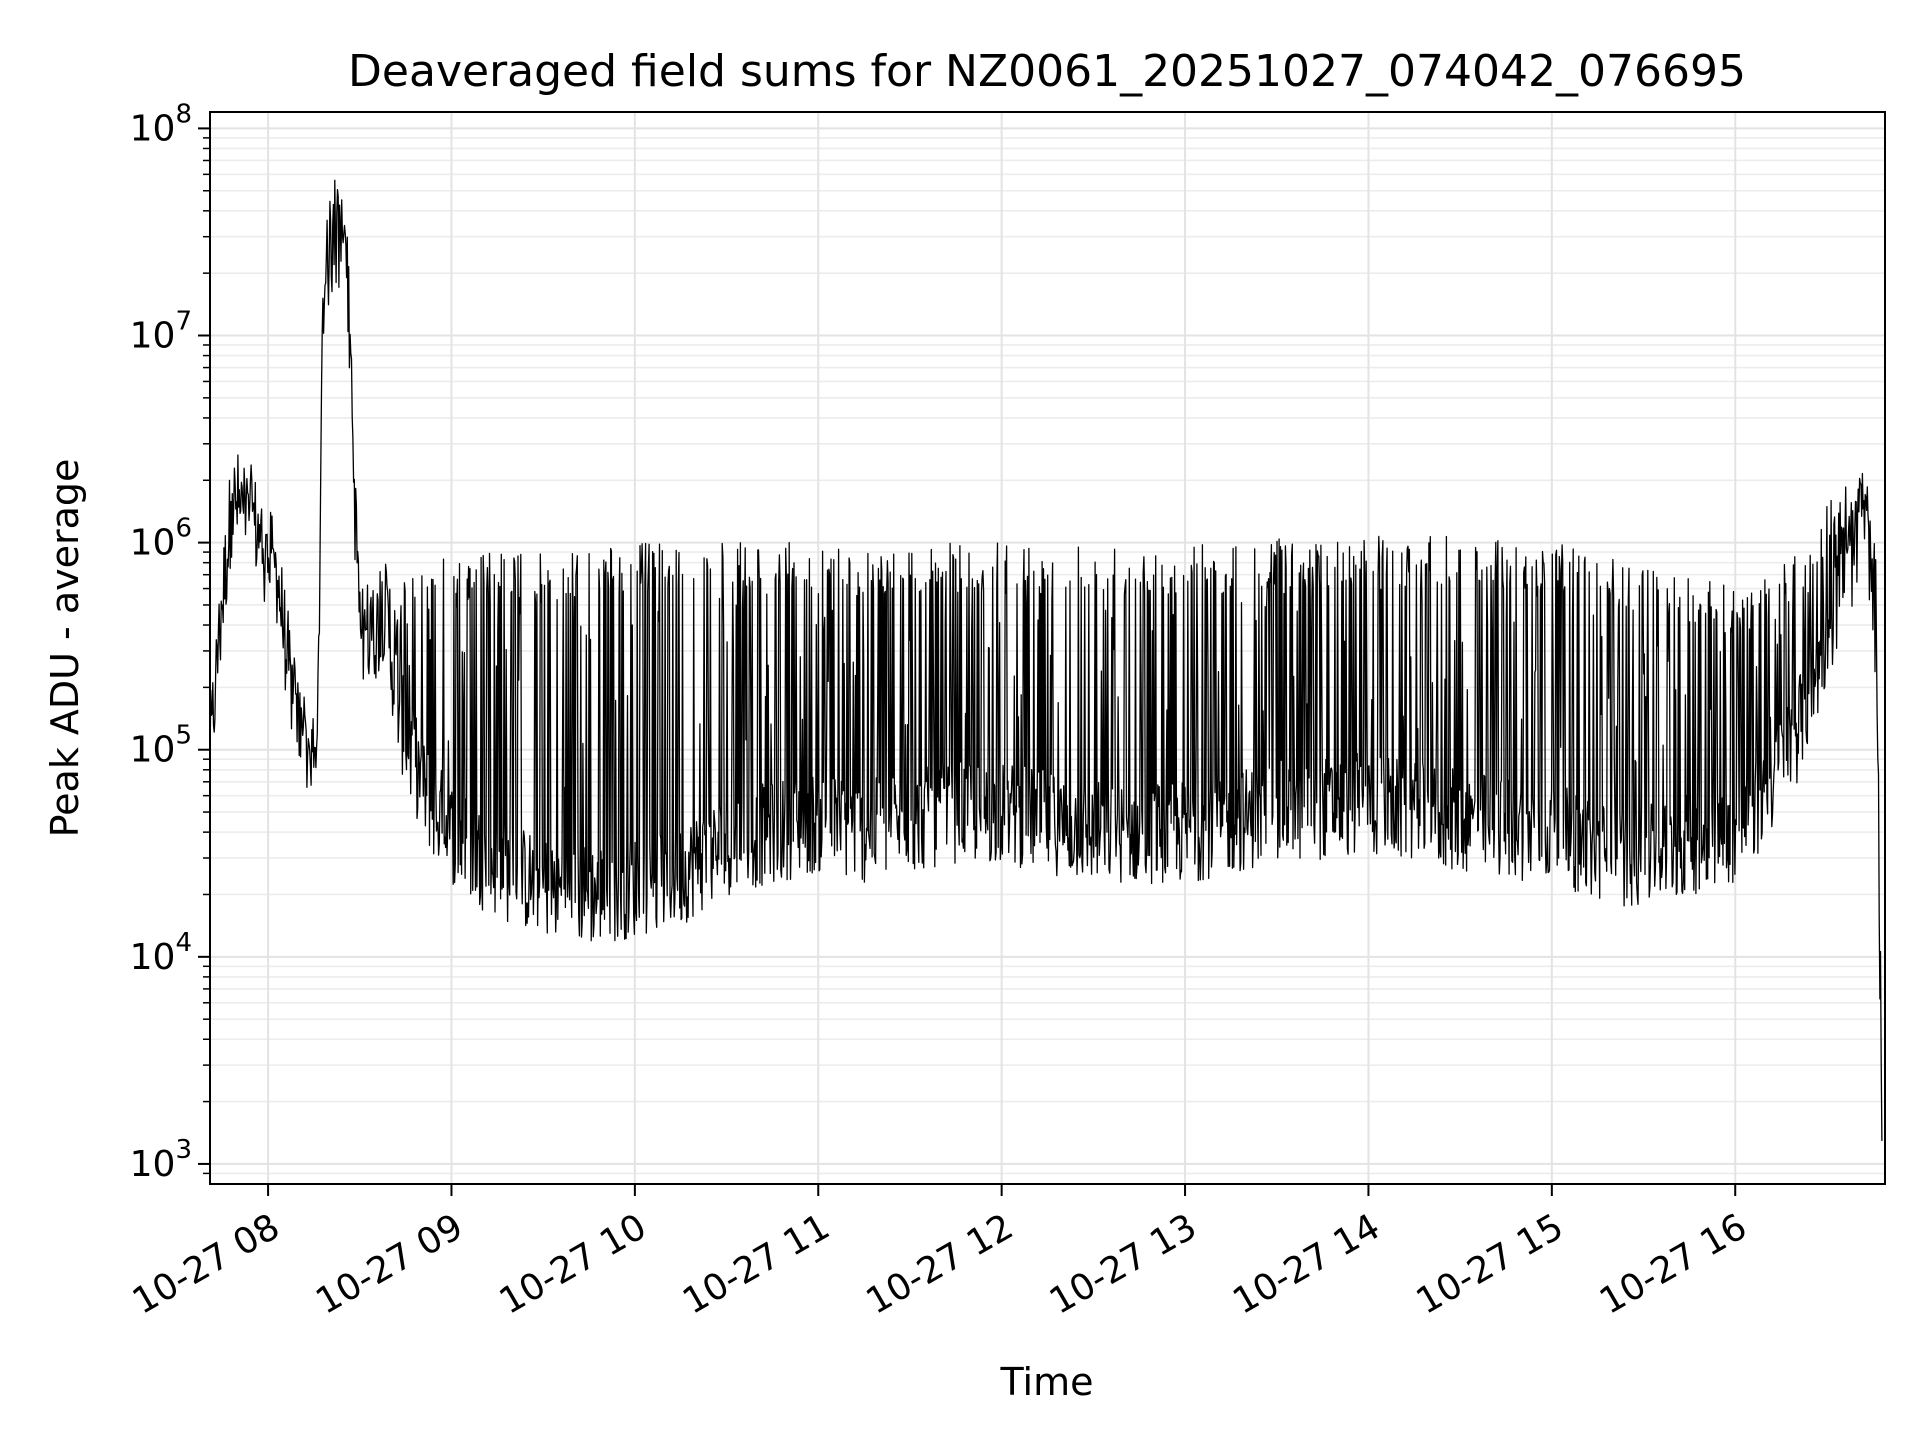 This screenshot has height=1444, width=1920. I want to click on y-tick-label: 10⁶, so click(161, 539).